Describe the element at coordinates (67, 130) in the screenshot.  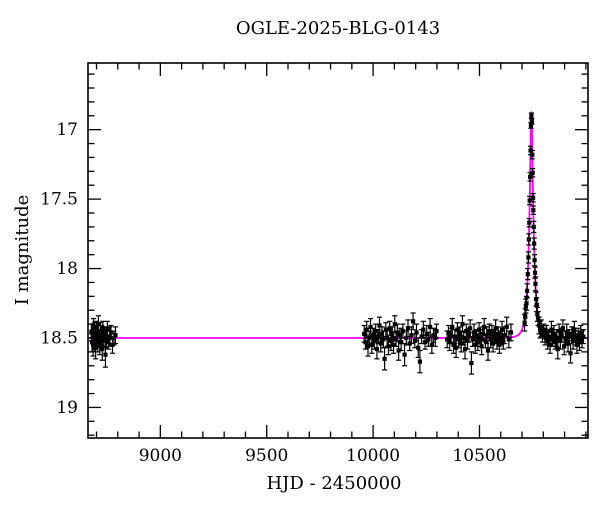
I see `y-tick-label: 17` at that location.